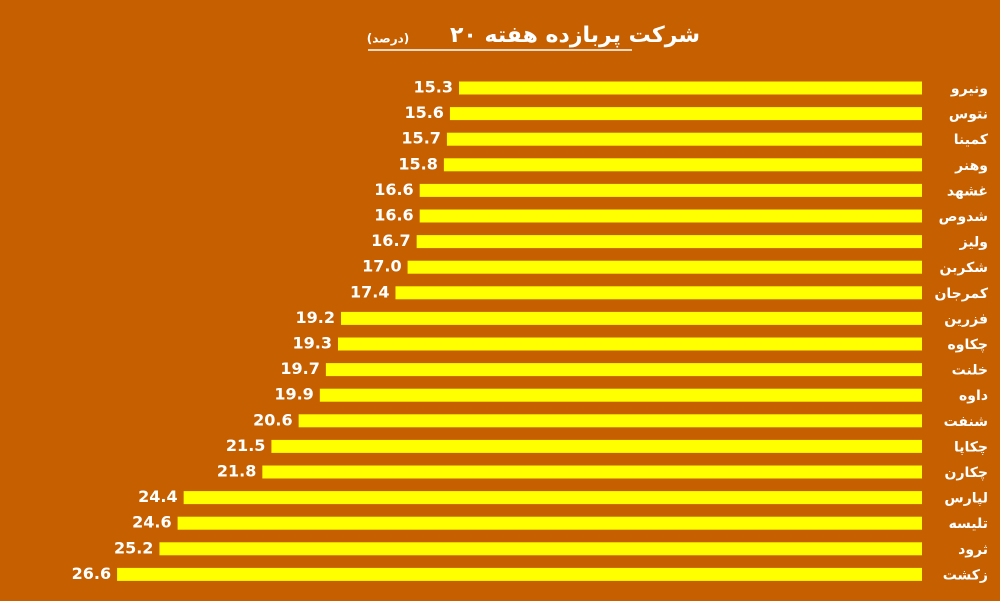 The height and width of the screenshot is (601, 1000). I want to click on value-label: 24.4, so click(157, 496).